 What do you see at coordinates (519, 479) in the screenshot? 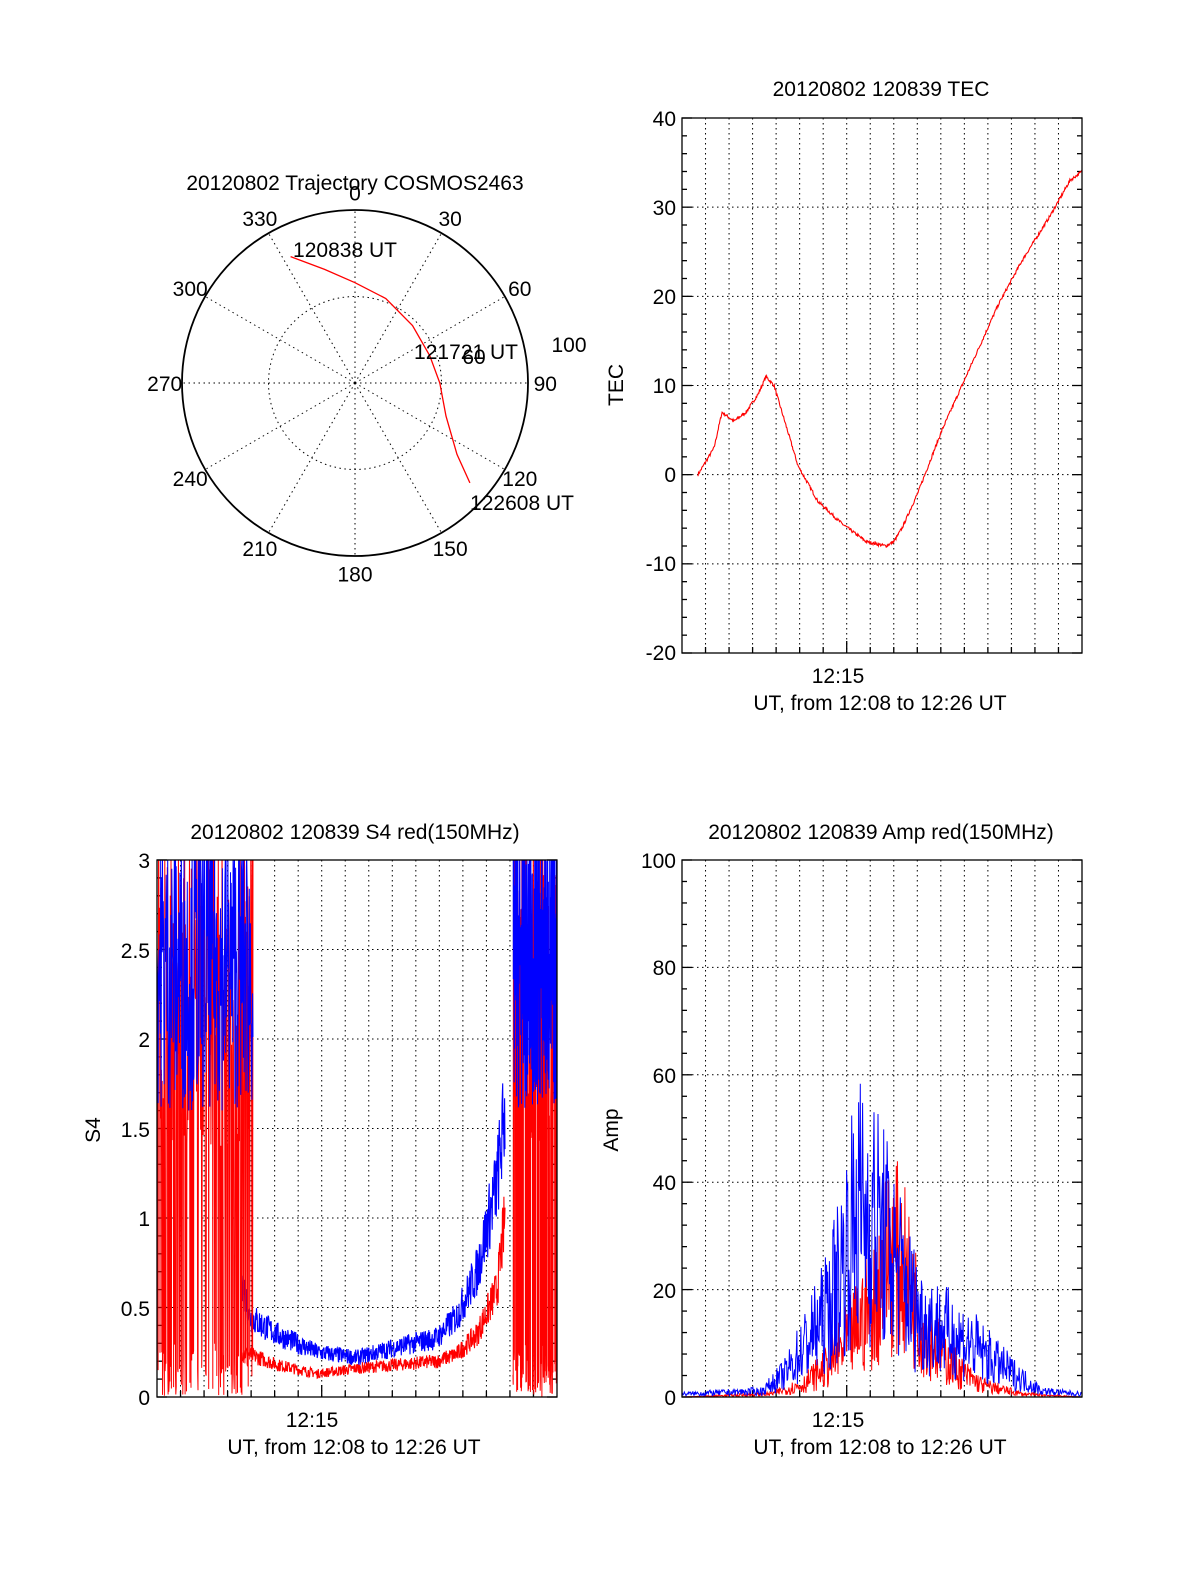
I see `polar-angle-label: 120` at bounding box center [519, 479].